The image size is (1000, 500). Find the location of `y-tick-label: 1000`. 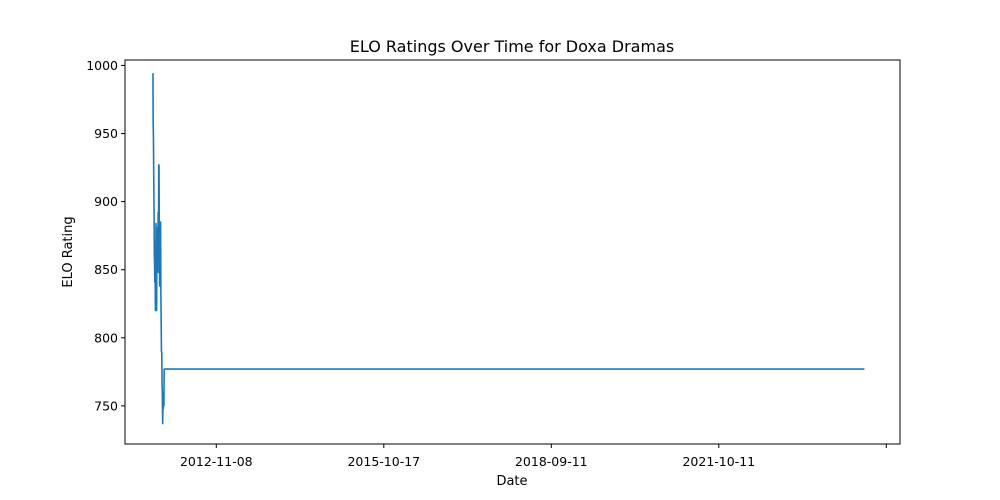

y-tick-label: 1000 is located at coordinates (102, 65).